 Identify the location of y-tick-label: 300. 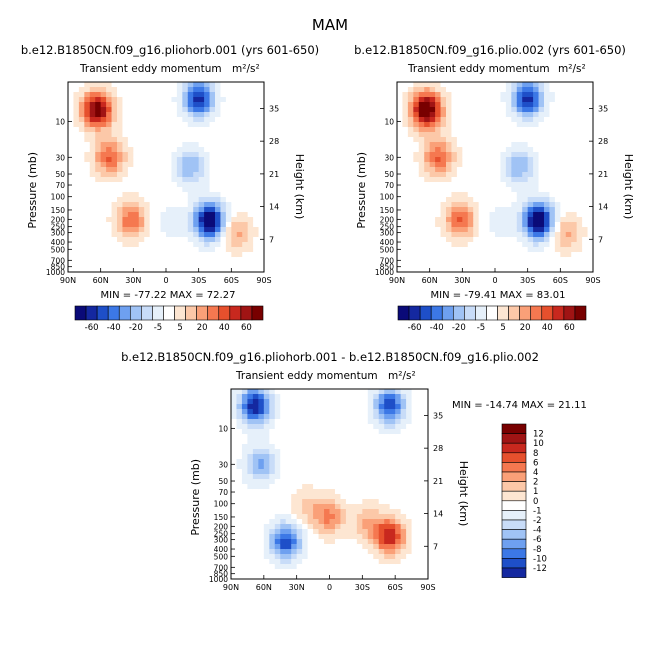
(221, 540).